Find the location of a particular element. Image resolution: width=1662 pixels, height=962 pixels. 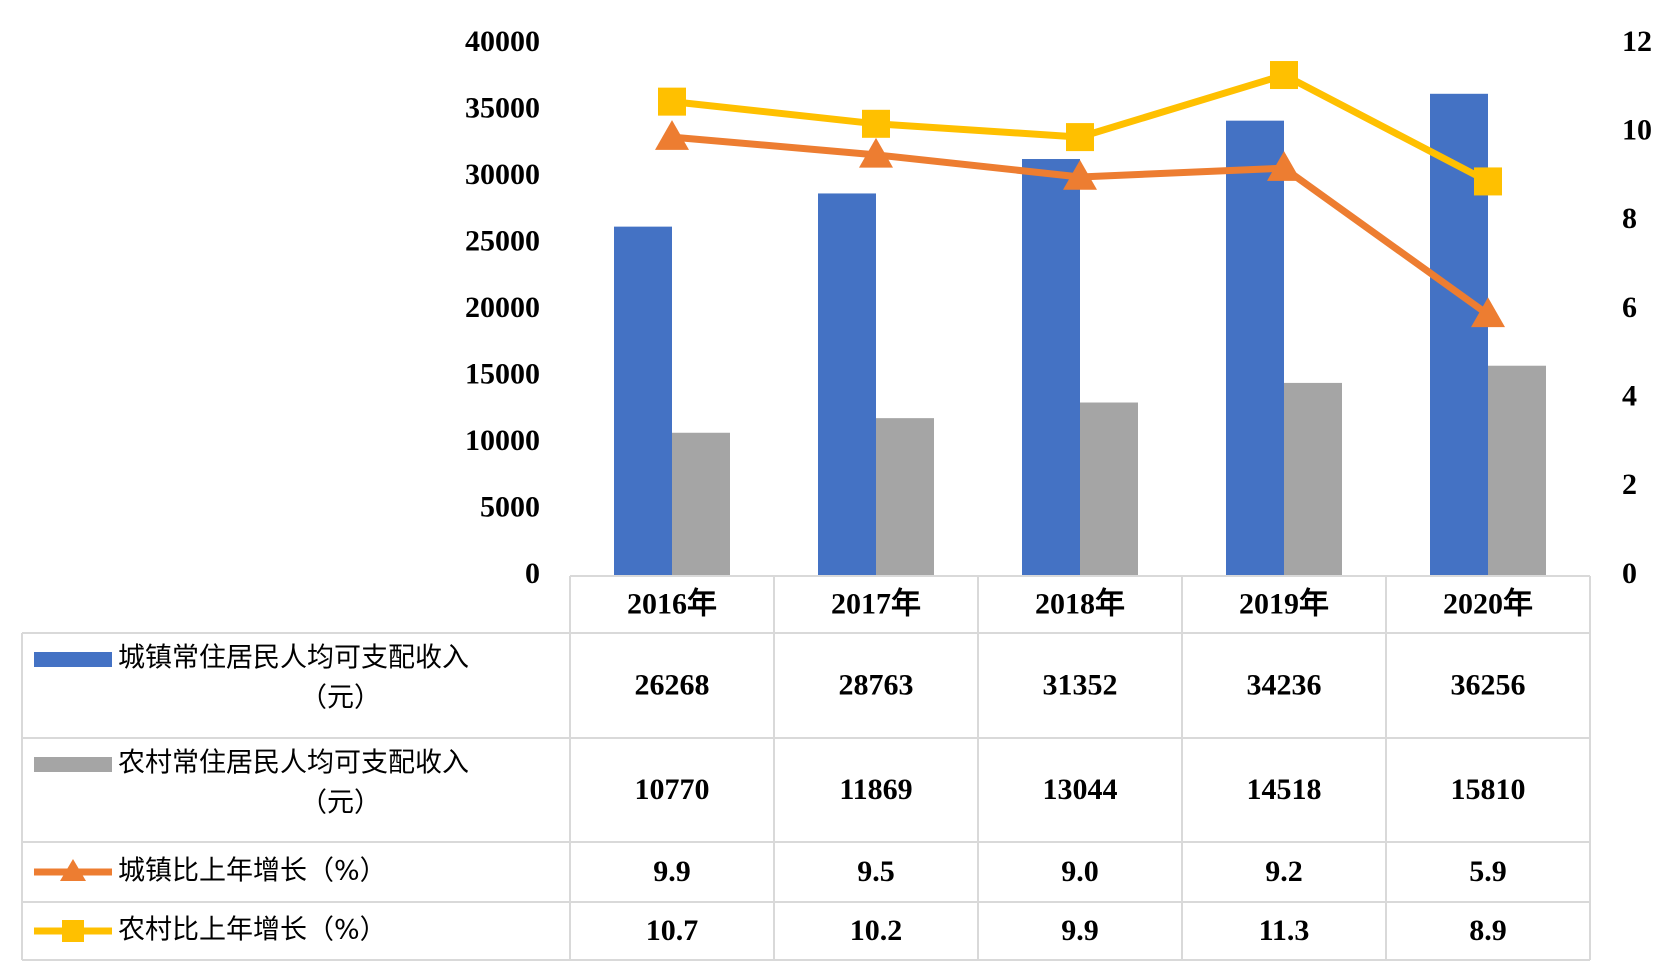

table-cell-value: 31352 is located at coordinates (1080, 684).